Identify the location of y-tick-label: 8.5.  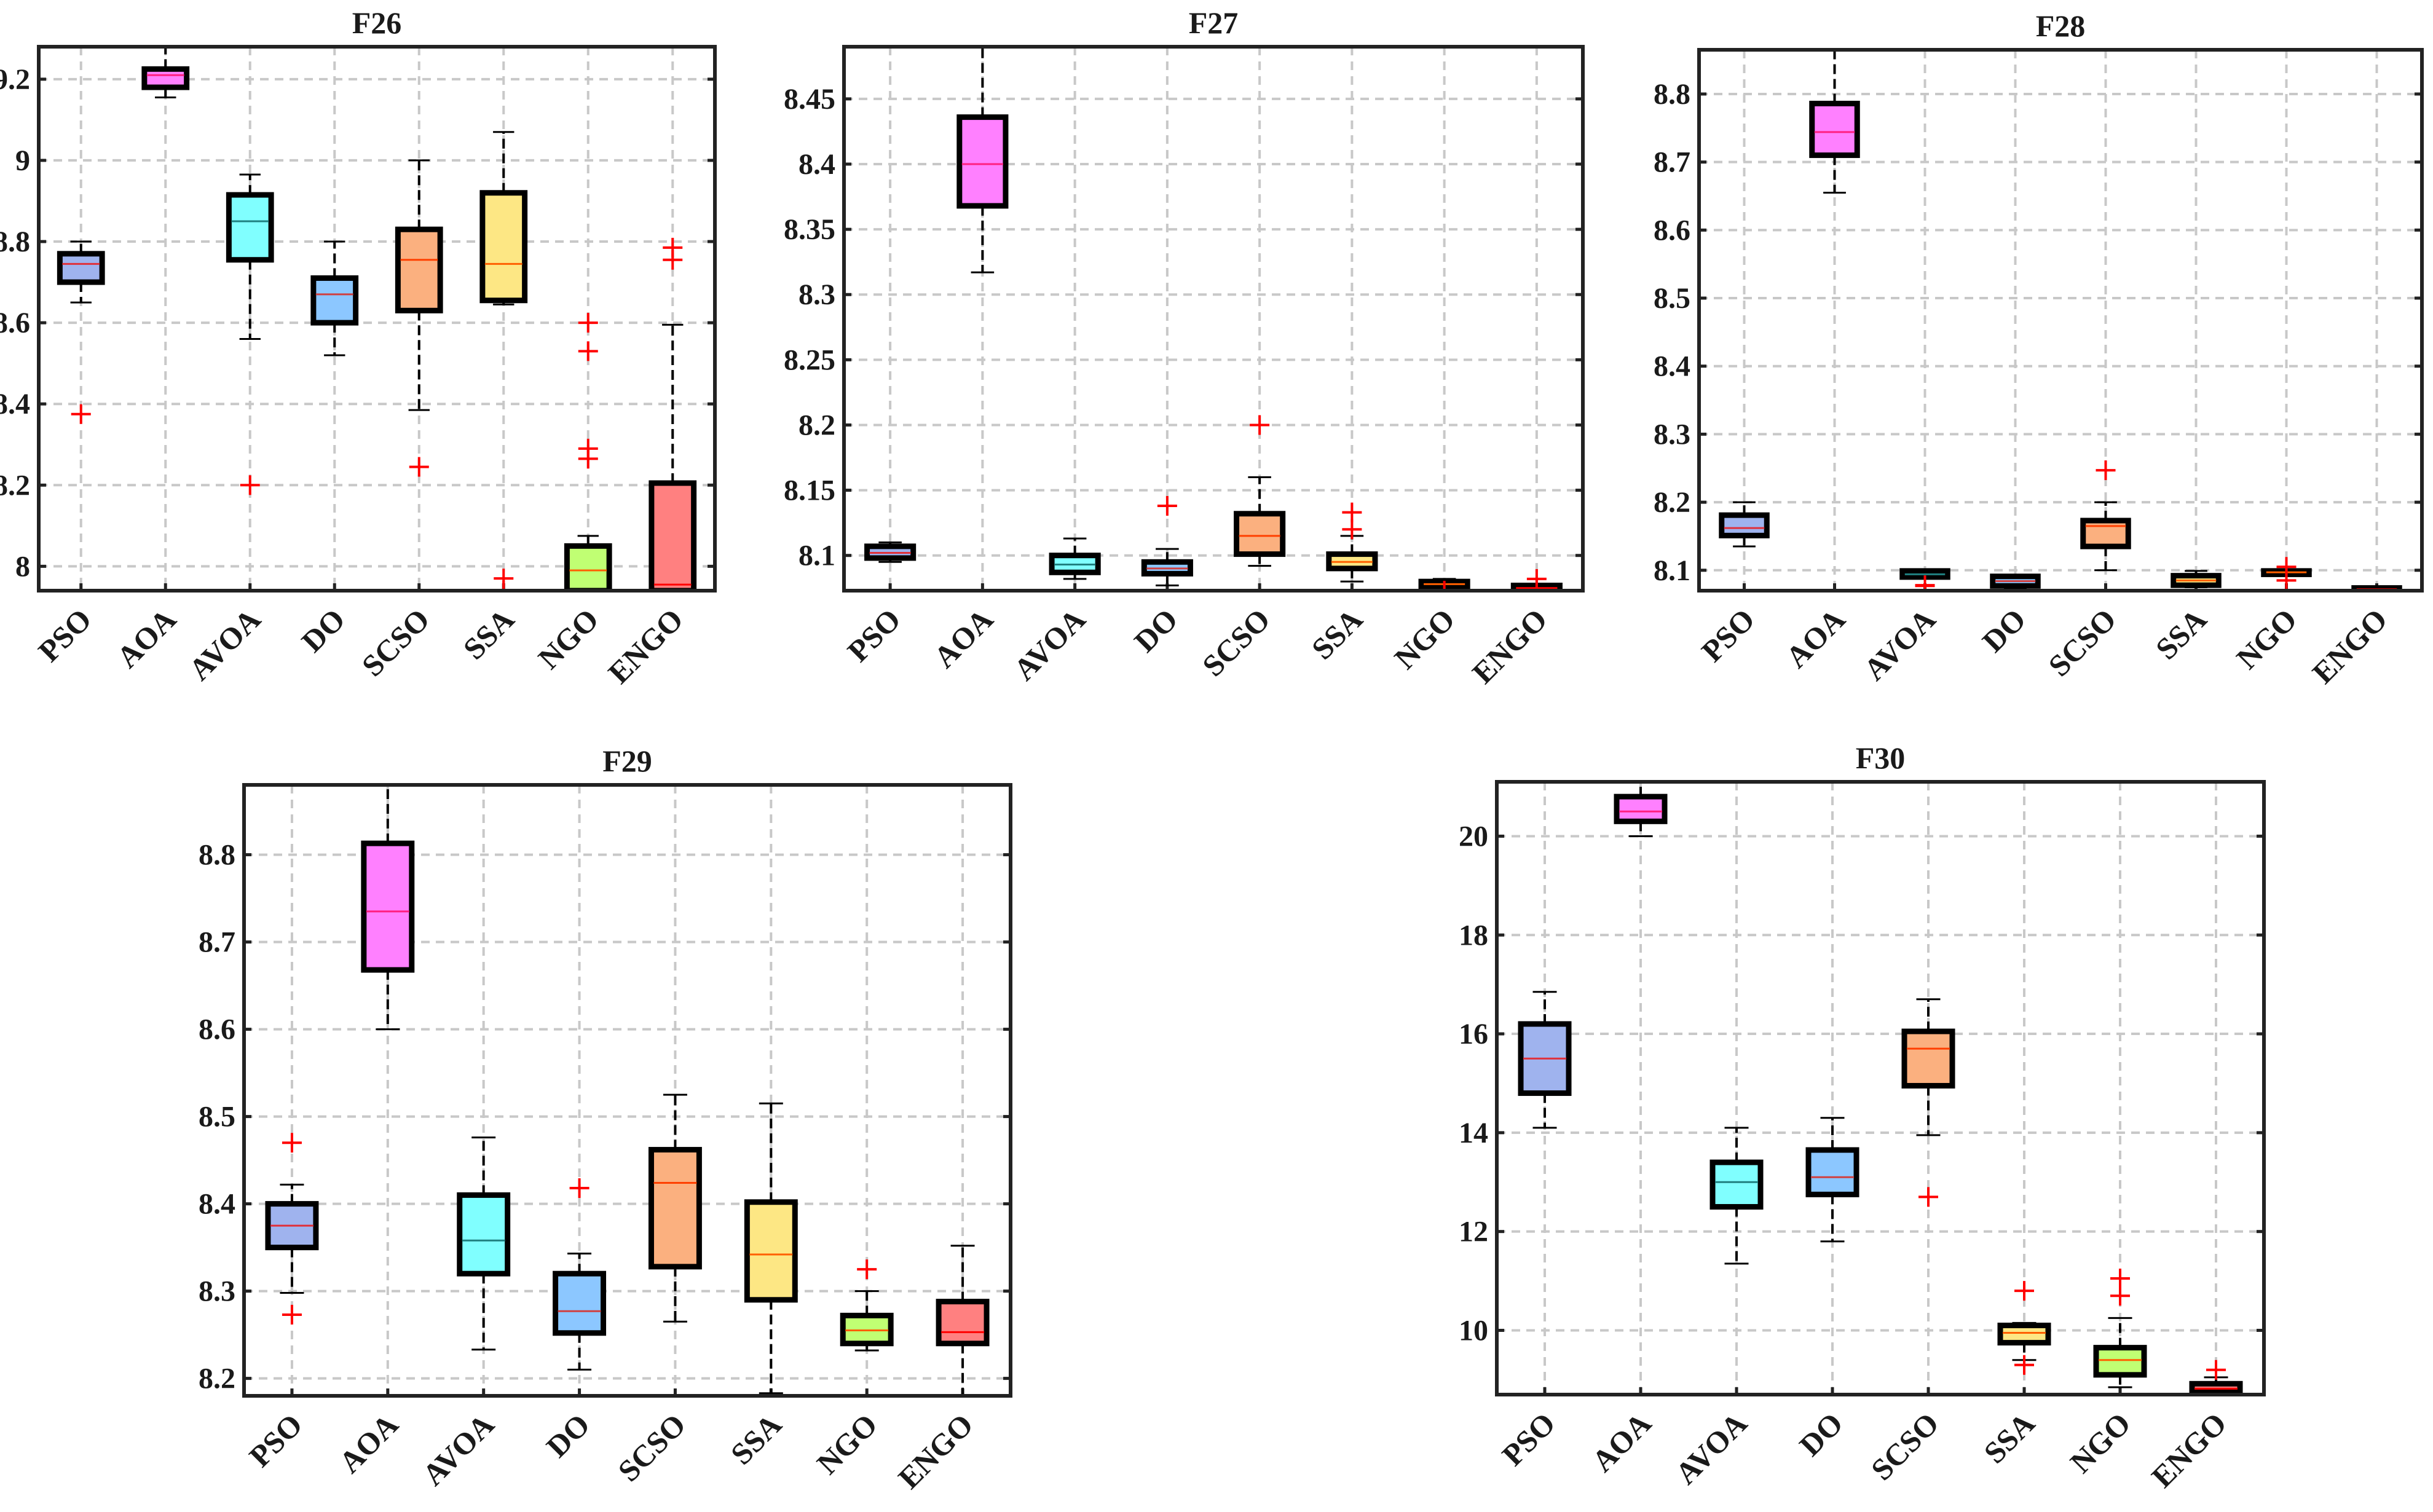
(1672, 298).